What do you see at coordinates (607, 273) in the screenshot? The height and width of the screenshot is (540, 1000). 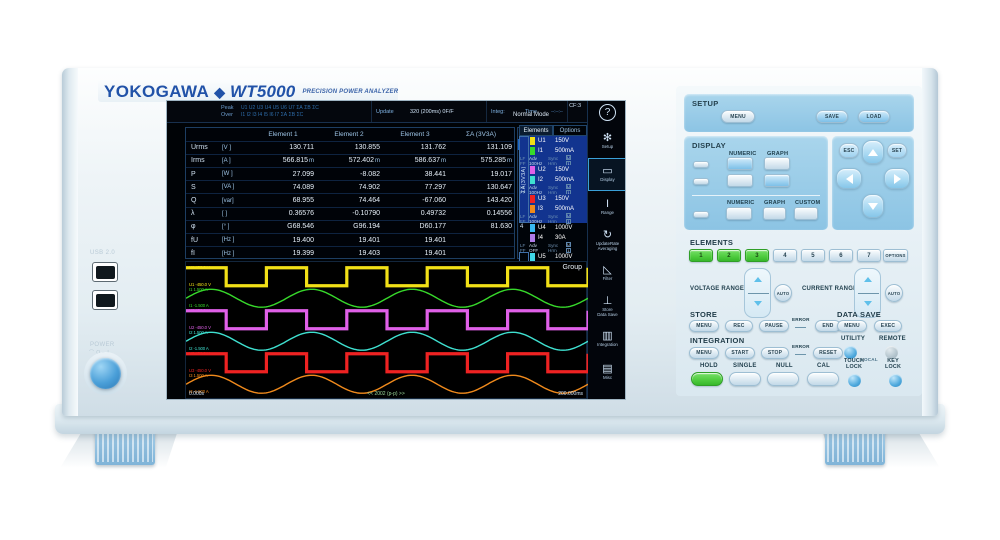 I see `filter-rail-item: ◺ Filter` at bounding box center [607, 273].